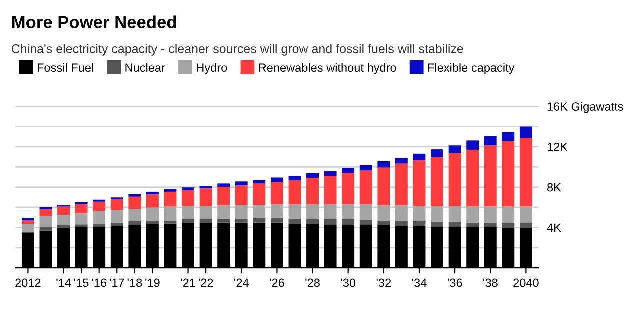  What do you see at coordinates (313, 283) in the screenshot?
I see `x-tick-label: '28` at bounding box center [313, 283].